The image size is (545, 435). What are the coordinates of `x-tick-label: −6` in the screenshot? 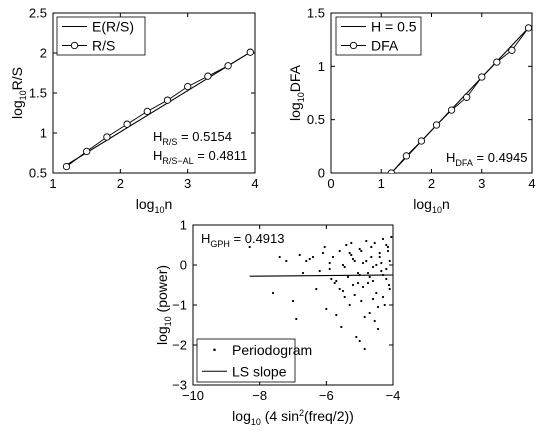 It's located at (326, 395).